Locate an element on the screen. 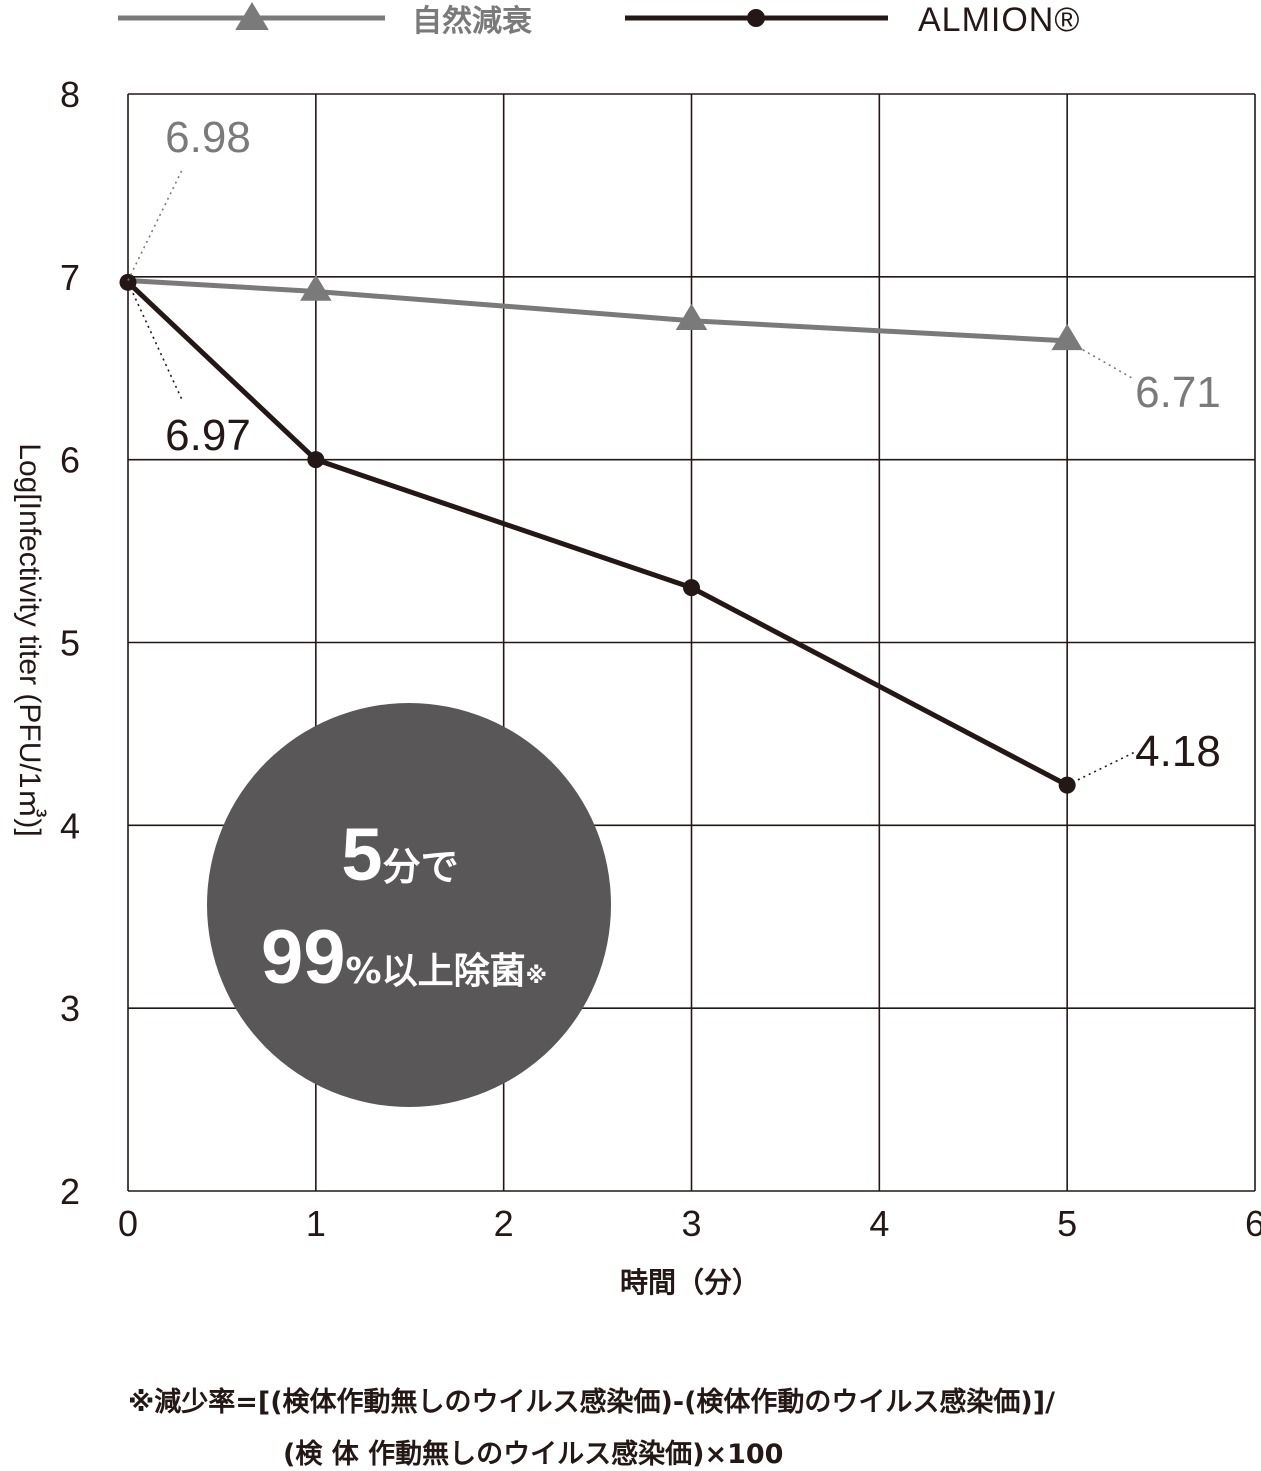 Image resolution: width=1261 pixels, height=1471 pixels. badge-number-99: 99 is located at coordinates (303, 957).